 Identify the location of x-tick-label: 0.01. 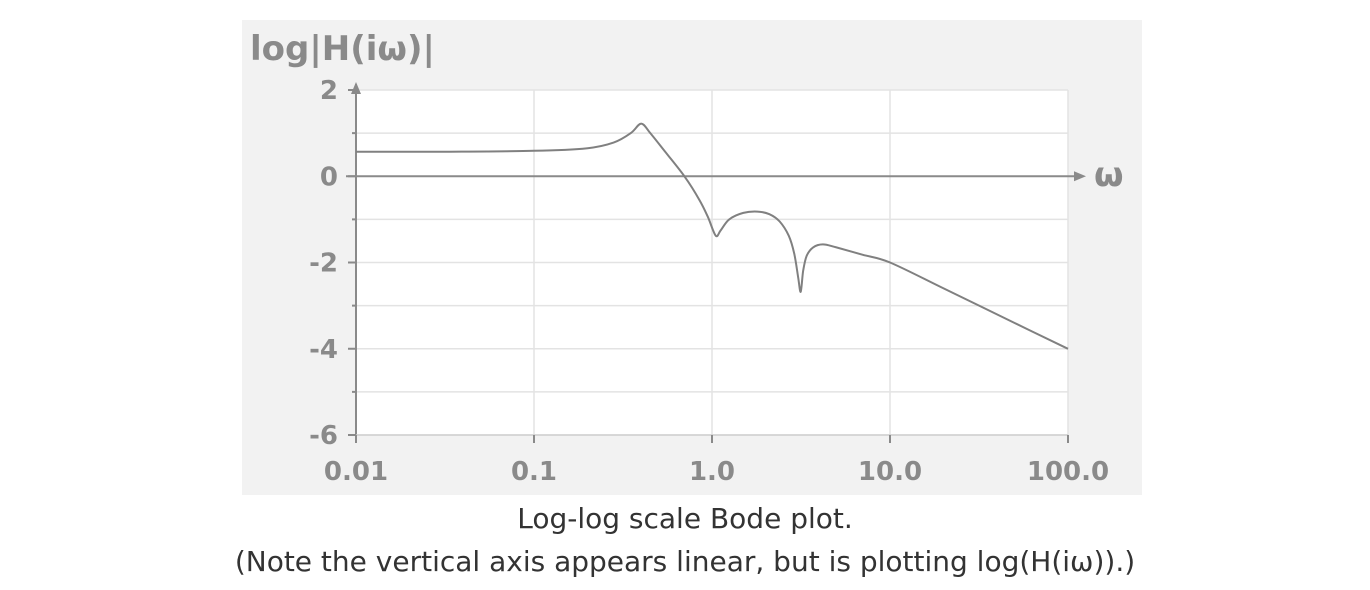
(356, 472).